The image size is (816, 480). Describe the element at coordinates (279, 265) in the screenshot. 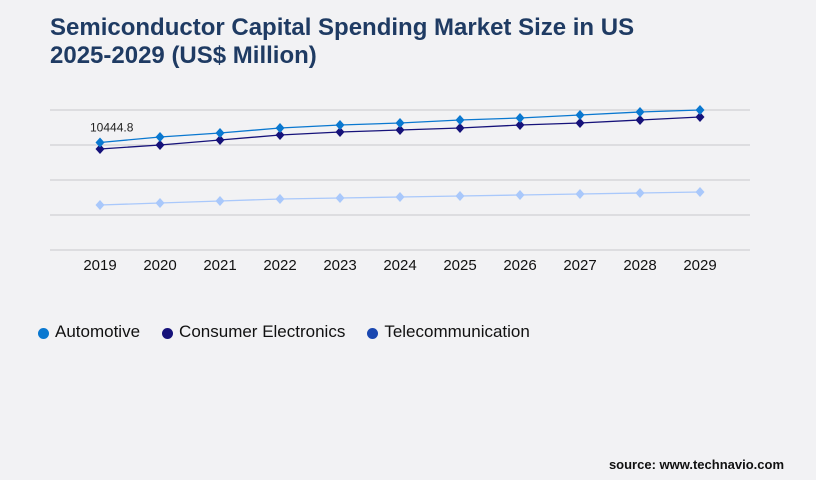

I see `x-tick-label: 2022` at that location.